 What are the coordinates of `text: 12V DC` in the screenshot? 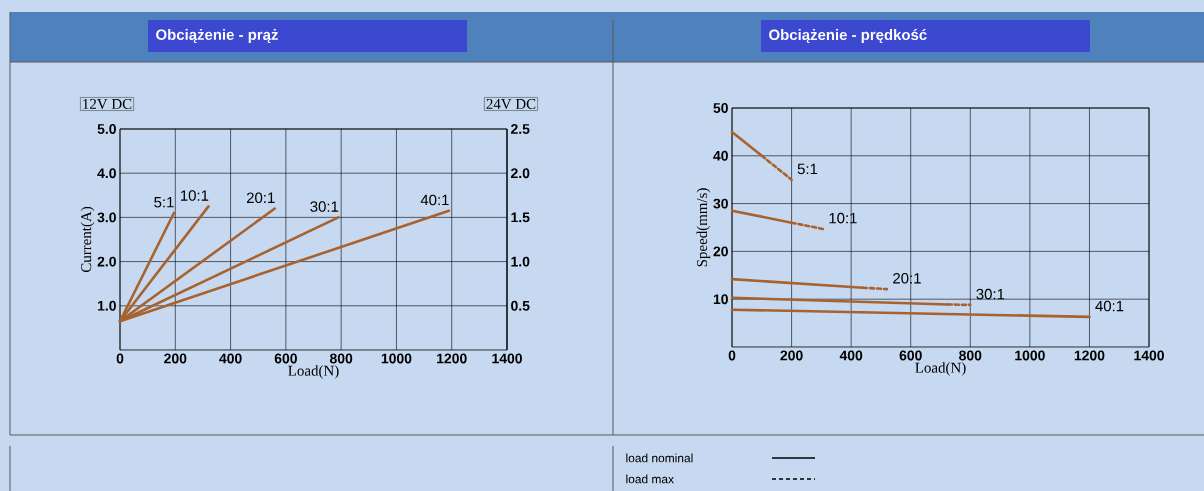 It's located at (107, 104).